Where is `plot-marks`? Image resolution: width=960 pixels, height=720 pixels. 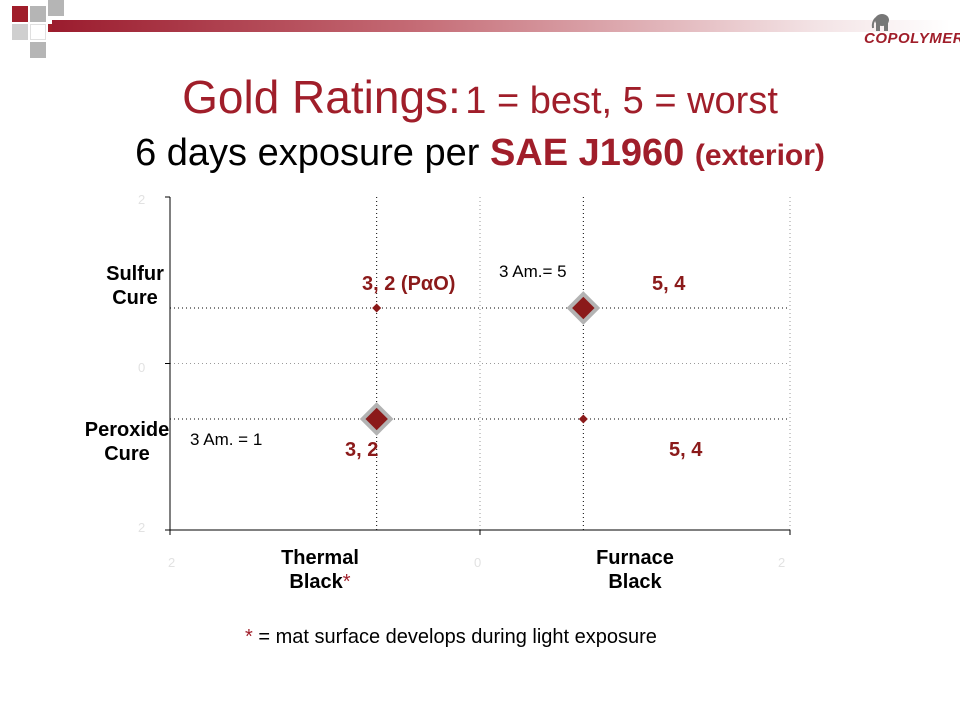
plot-marks is located at coordinates (480, 363).